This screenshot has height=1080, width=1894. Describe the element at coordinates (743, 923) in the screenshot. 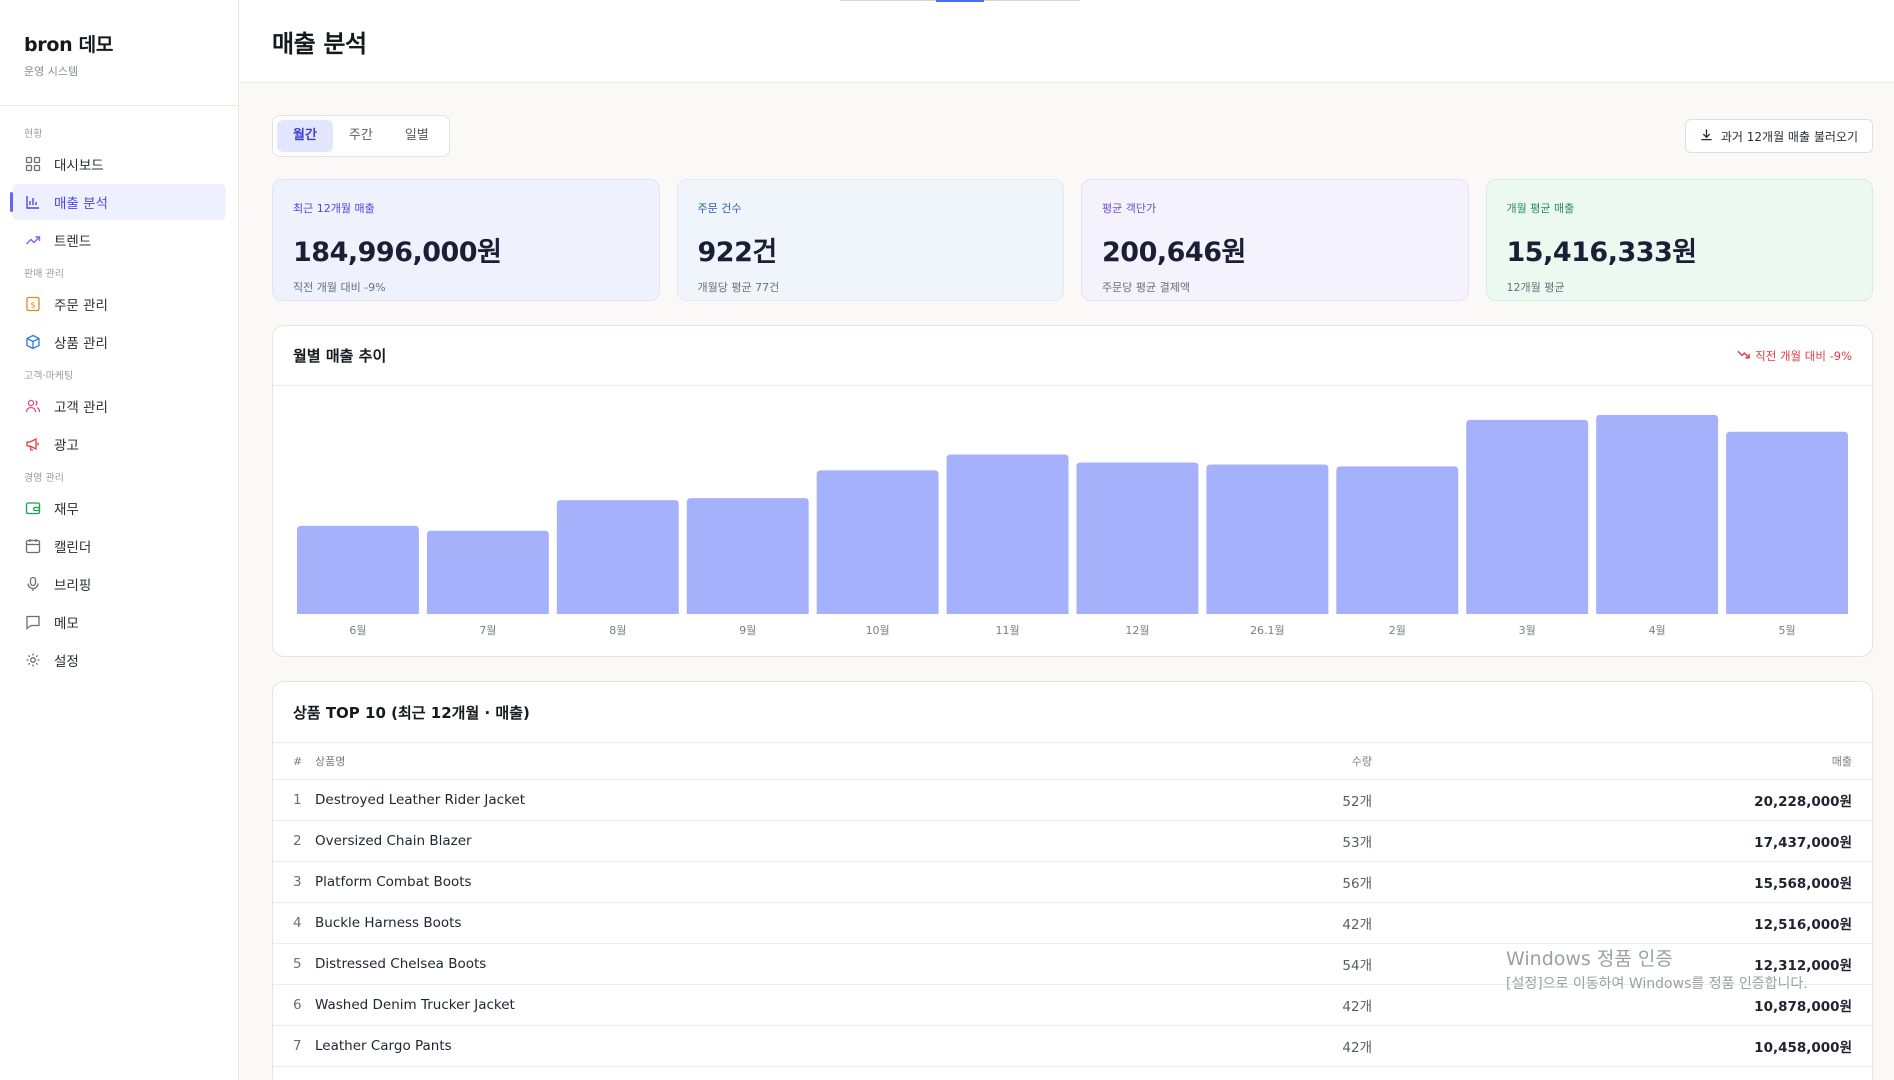

I see `cell-name: Buckle Harness Boots` at that location.